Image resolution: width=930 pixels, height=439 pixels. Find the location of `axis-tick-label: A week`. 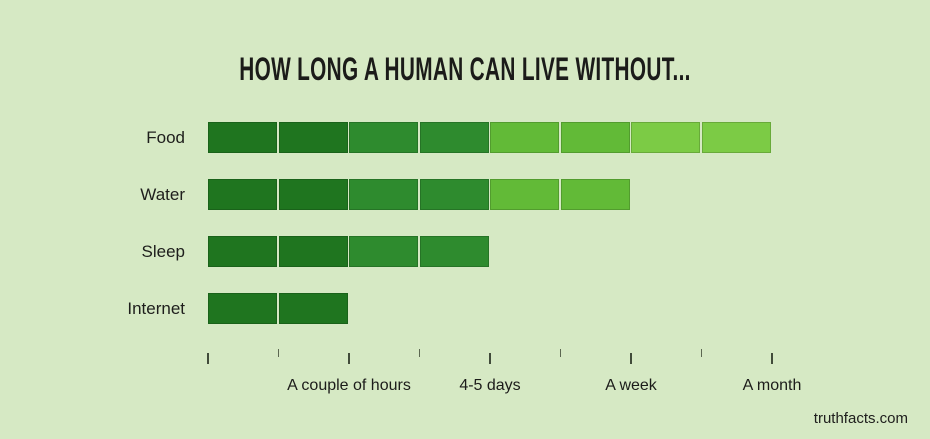

axis-tick-label: A week is located at coordinates (631, 385).